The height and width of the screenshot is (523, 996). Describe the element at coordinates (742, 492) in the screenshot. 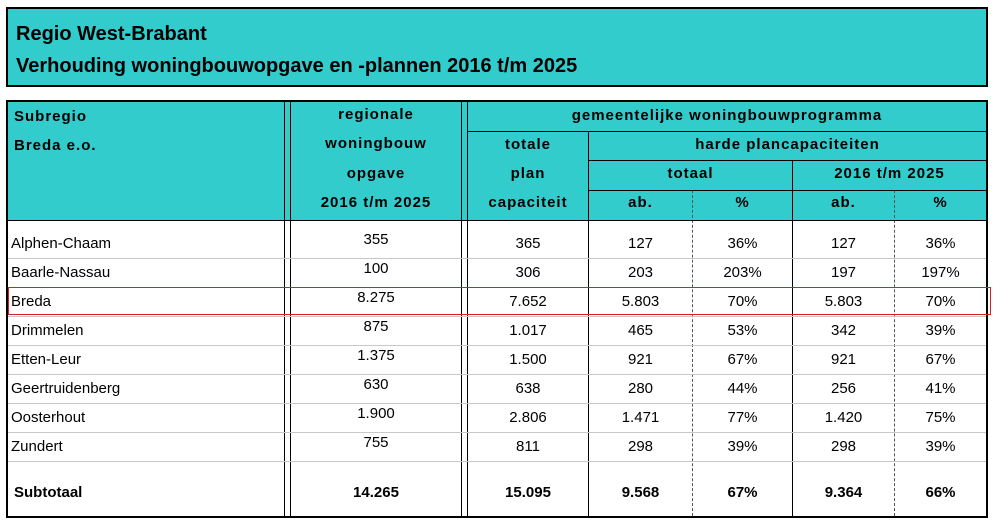

I see `subtotal-pct: 67%` at that location.